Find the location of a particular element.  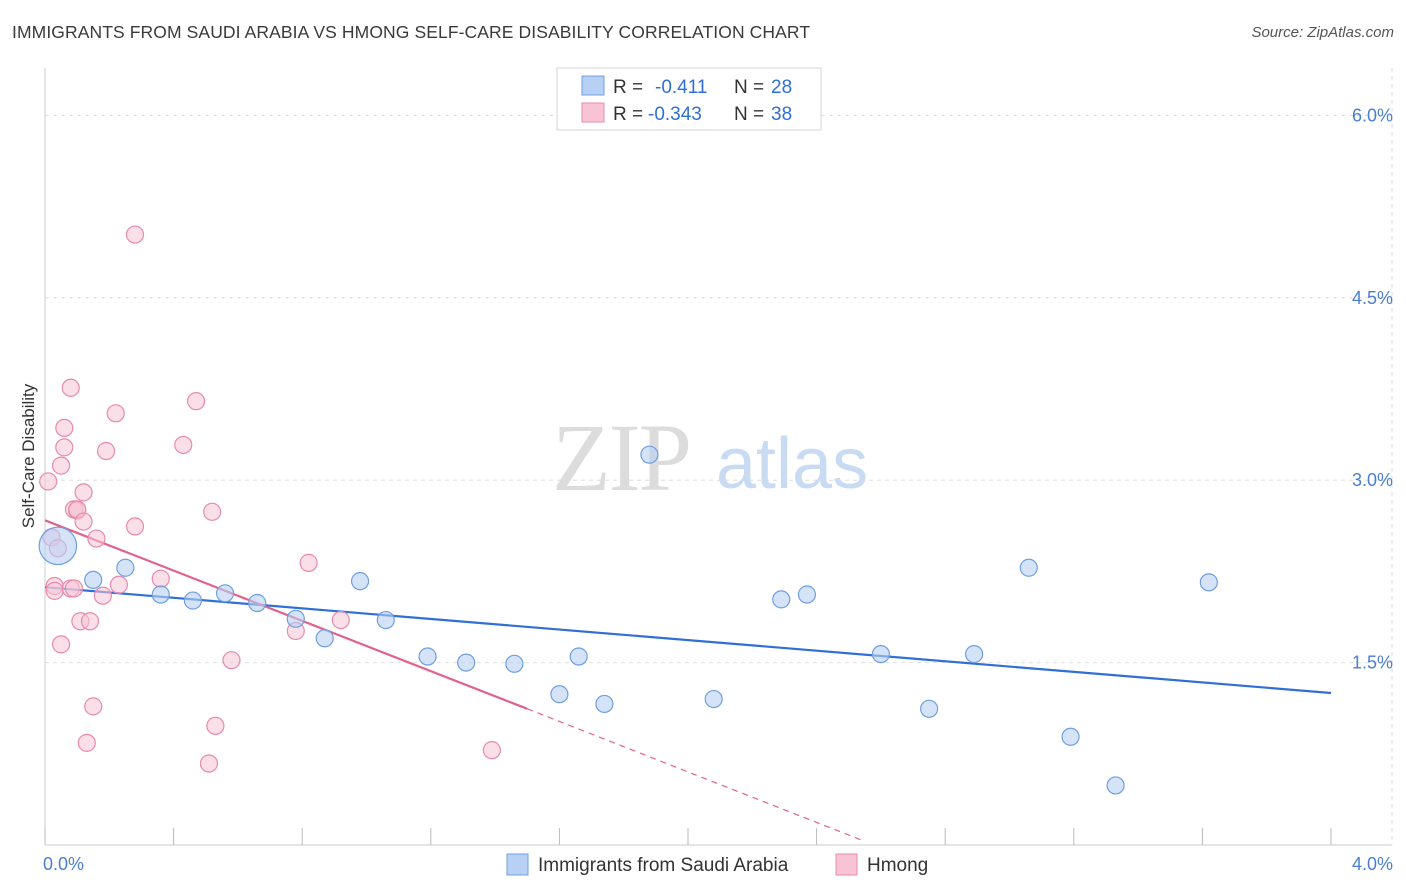

y-tick-label-3: 6.0% is located at coordinates (1372, 115).